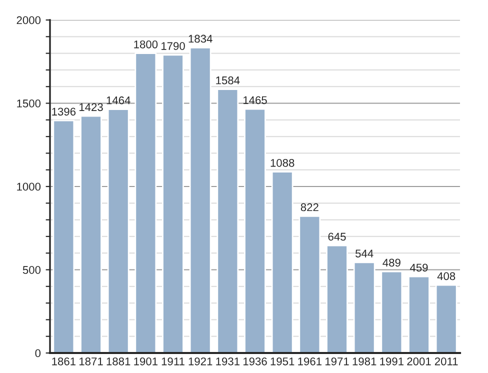  What do you see at coordinates (310, 361) in the screenshot?
I see `x-tick-label: 1961` at bounding box center [310, 361].